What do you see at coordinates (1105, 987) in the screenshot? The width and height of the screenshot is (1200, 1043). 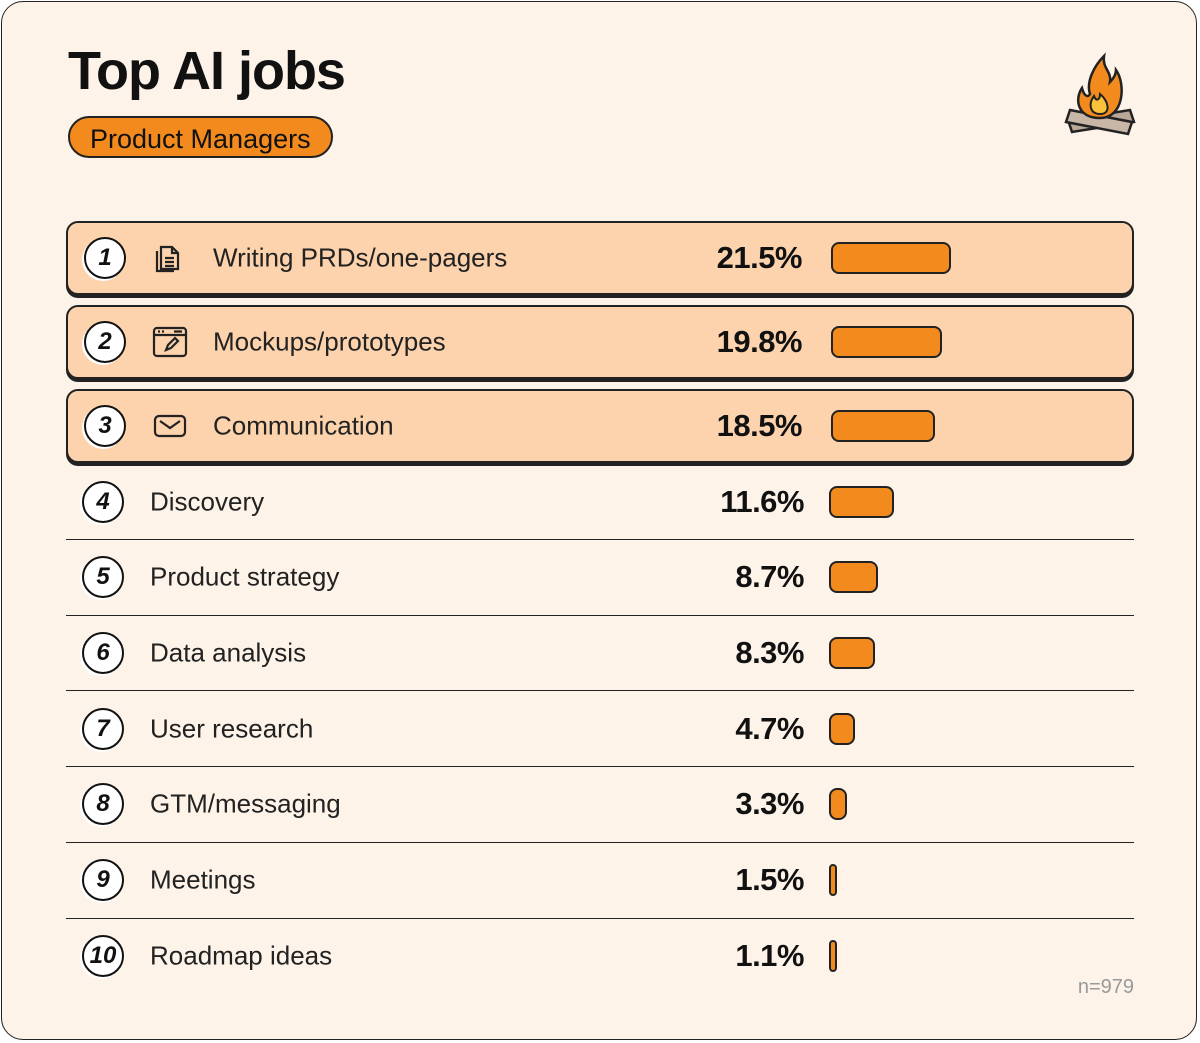 I see `sample-size: n=979` at bounding box center [1105, 987].